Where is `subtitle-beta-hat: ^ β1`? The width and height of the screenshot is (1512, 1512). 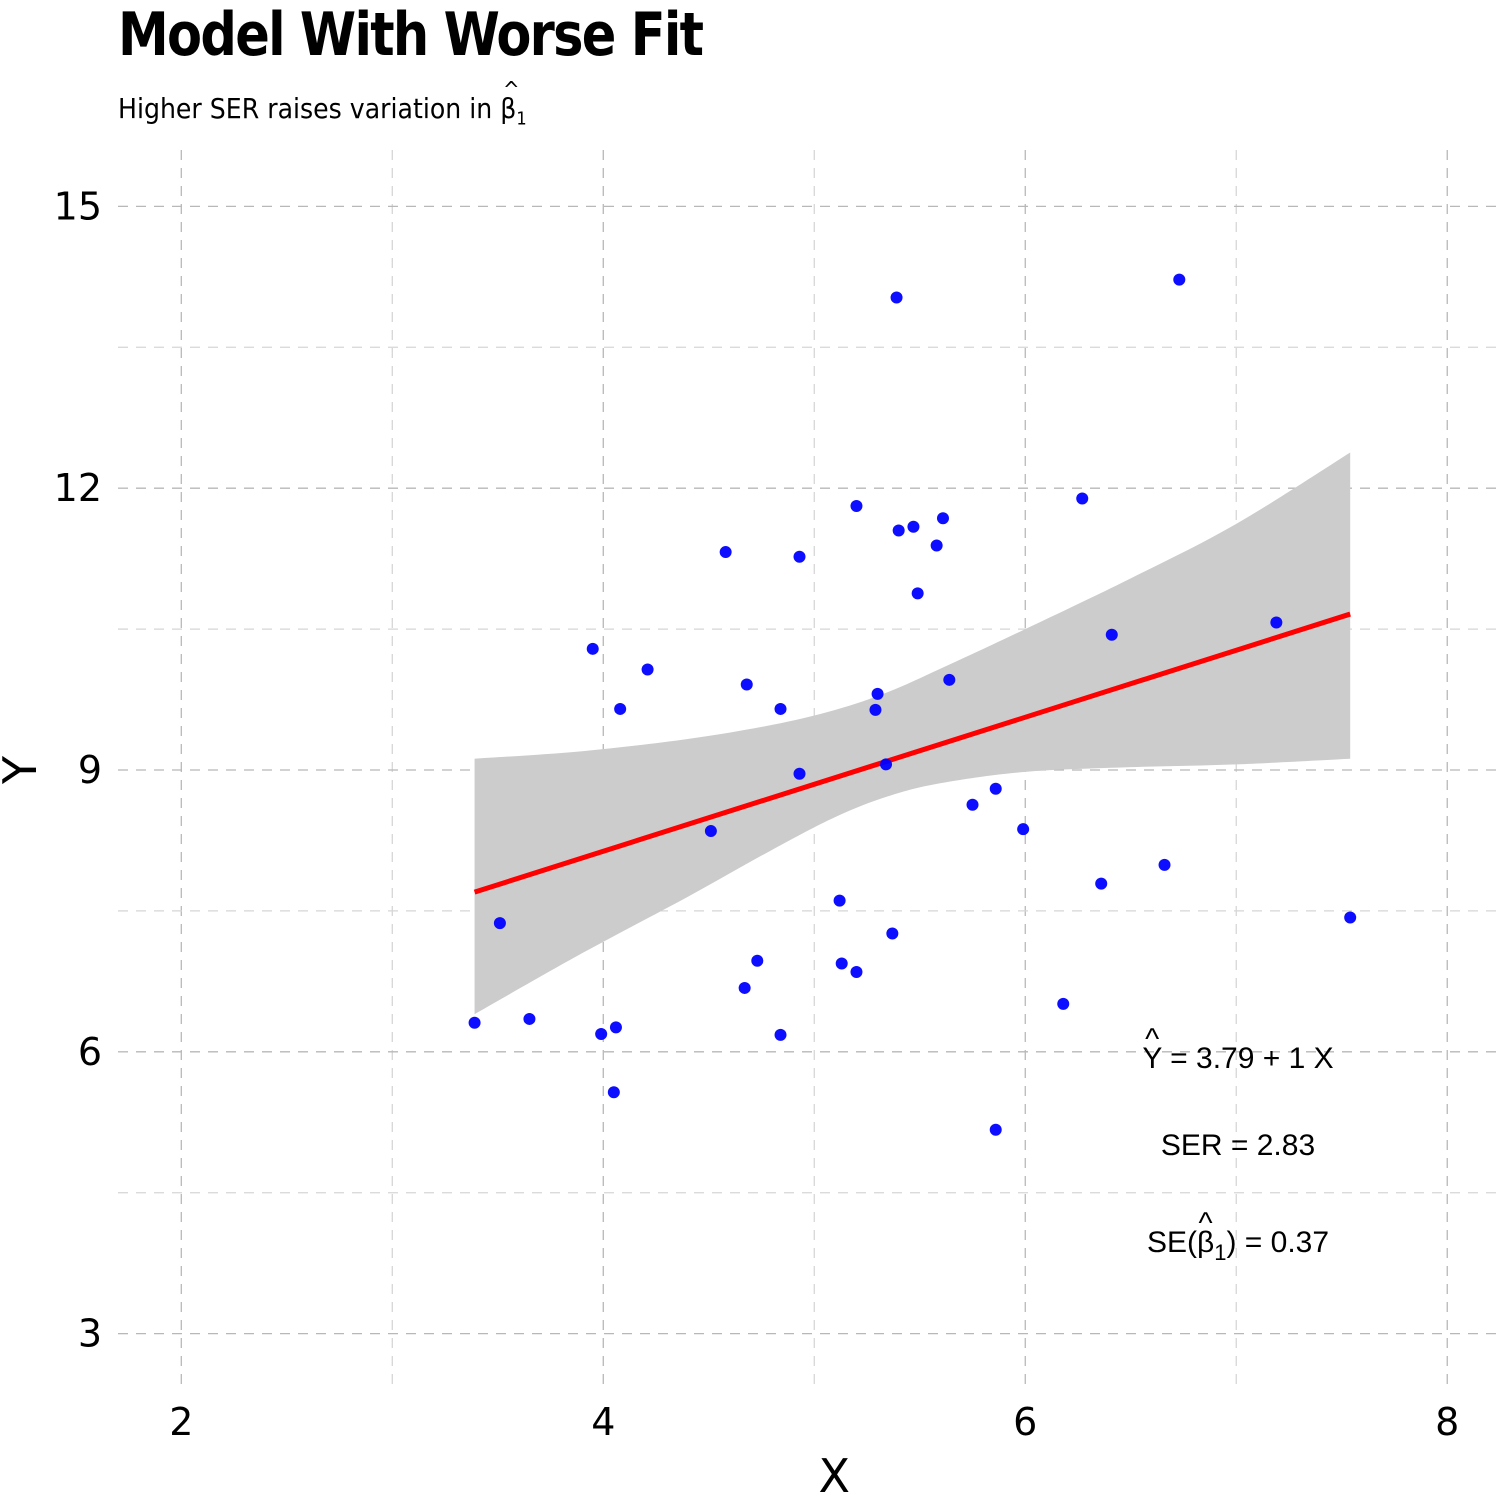
subtitle-beta-hat: ^ β1 is located at coordinates (513, 104).